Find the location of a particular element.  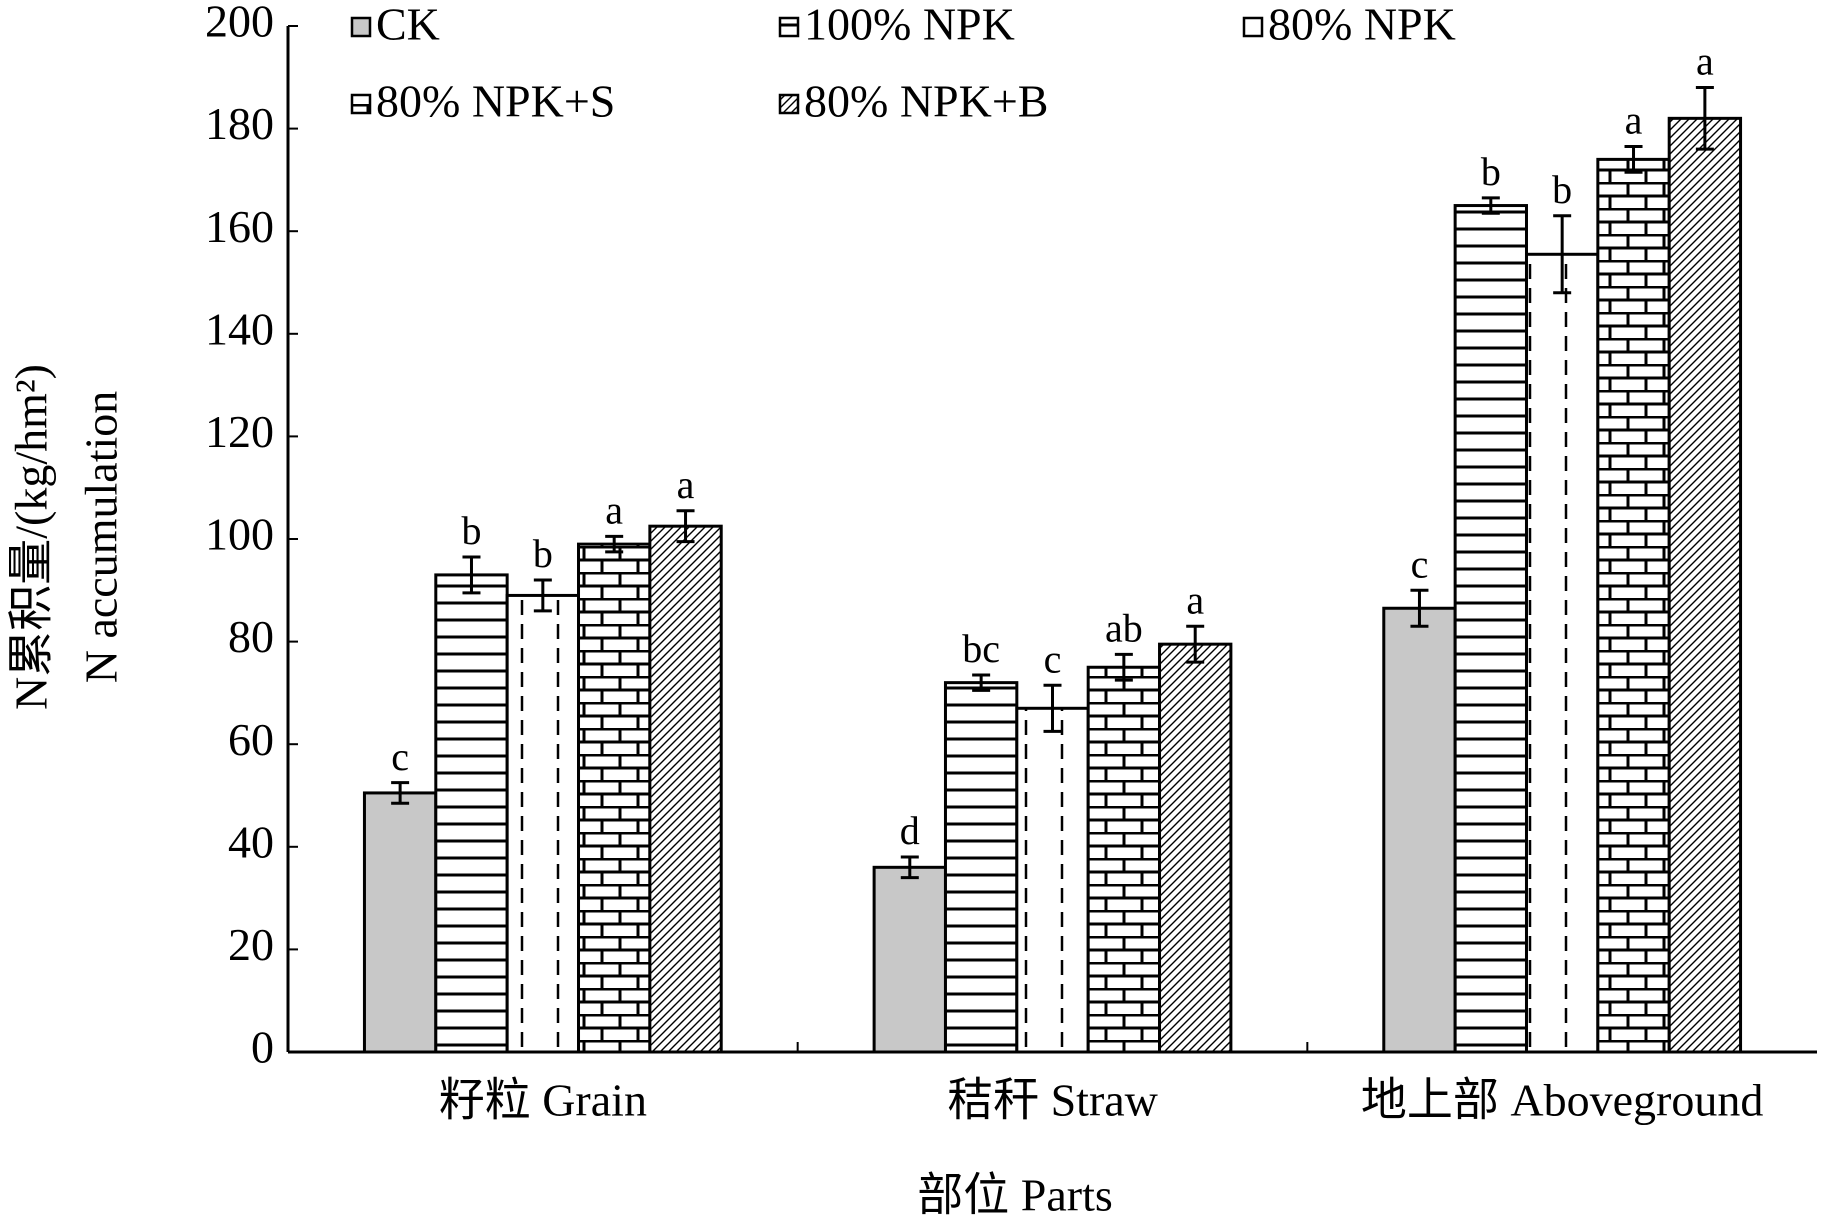

y-tick-label: 40 is located at coordinates (251, 841).